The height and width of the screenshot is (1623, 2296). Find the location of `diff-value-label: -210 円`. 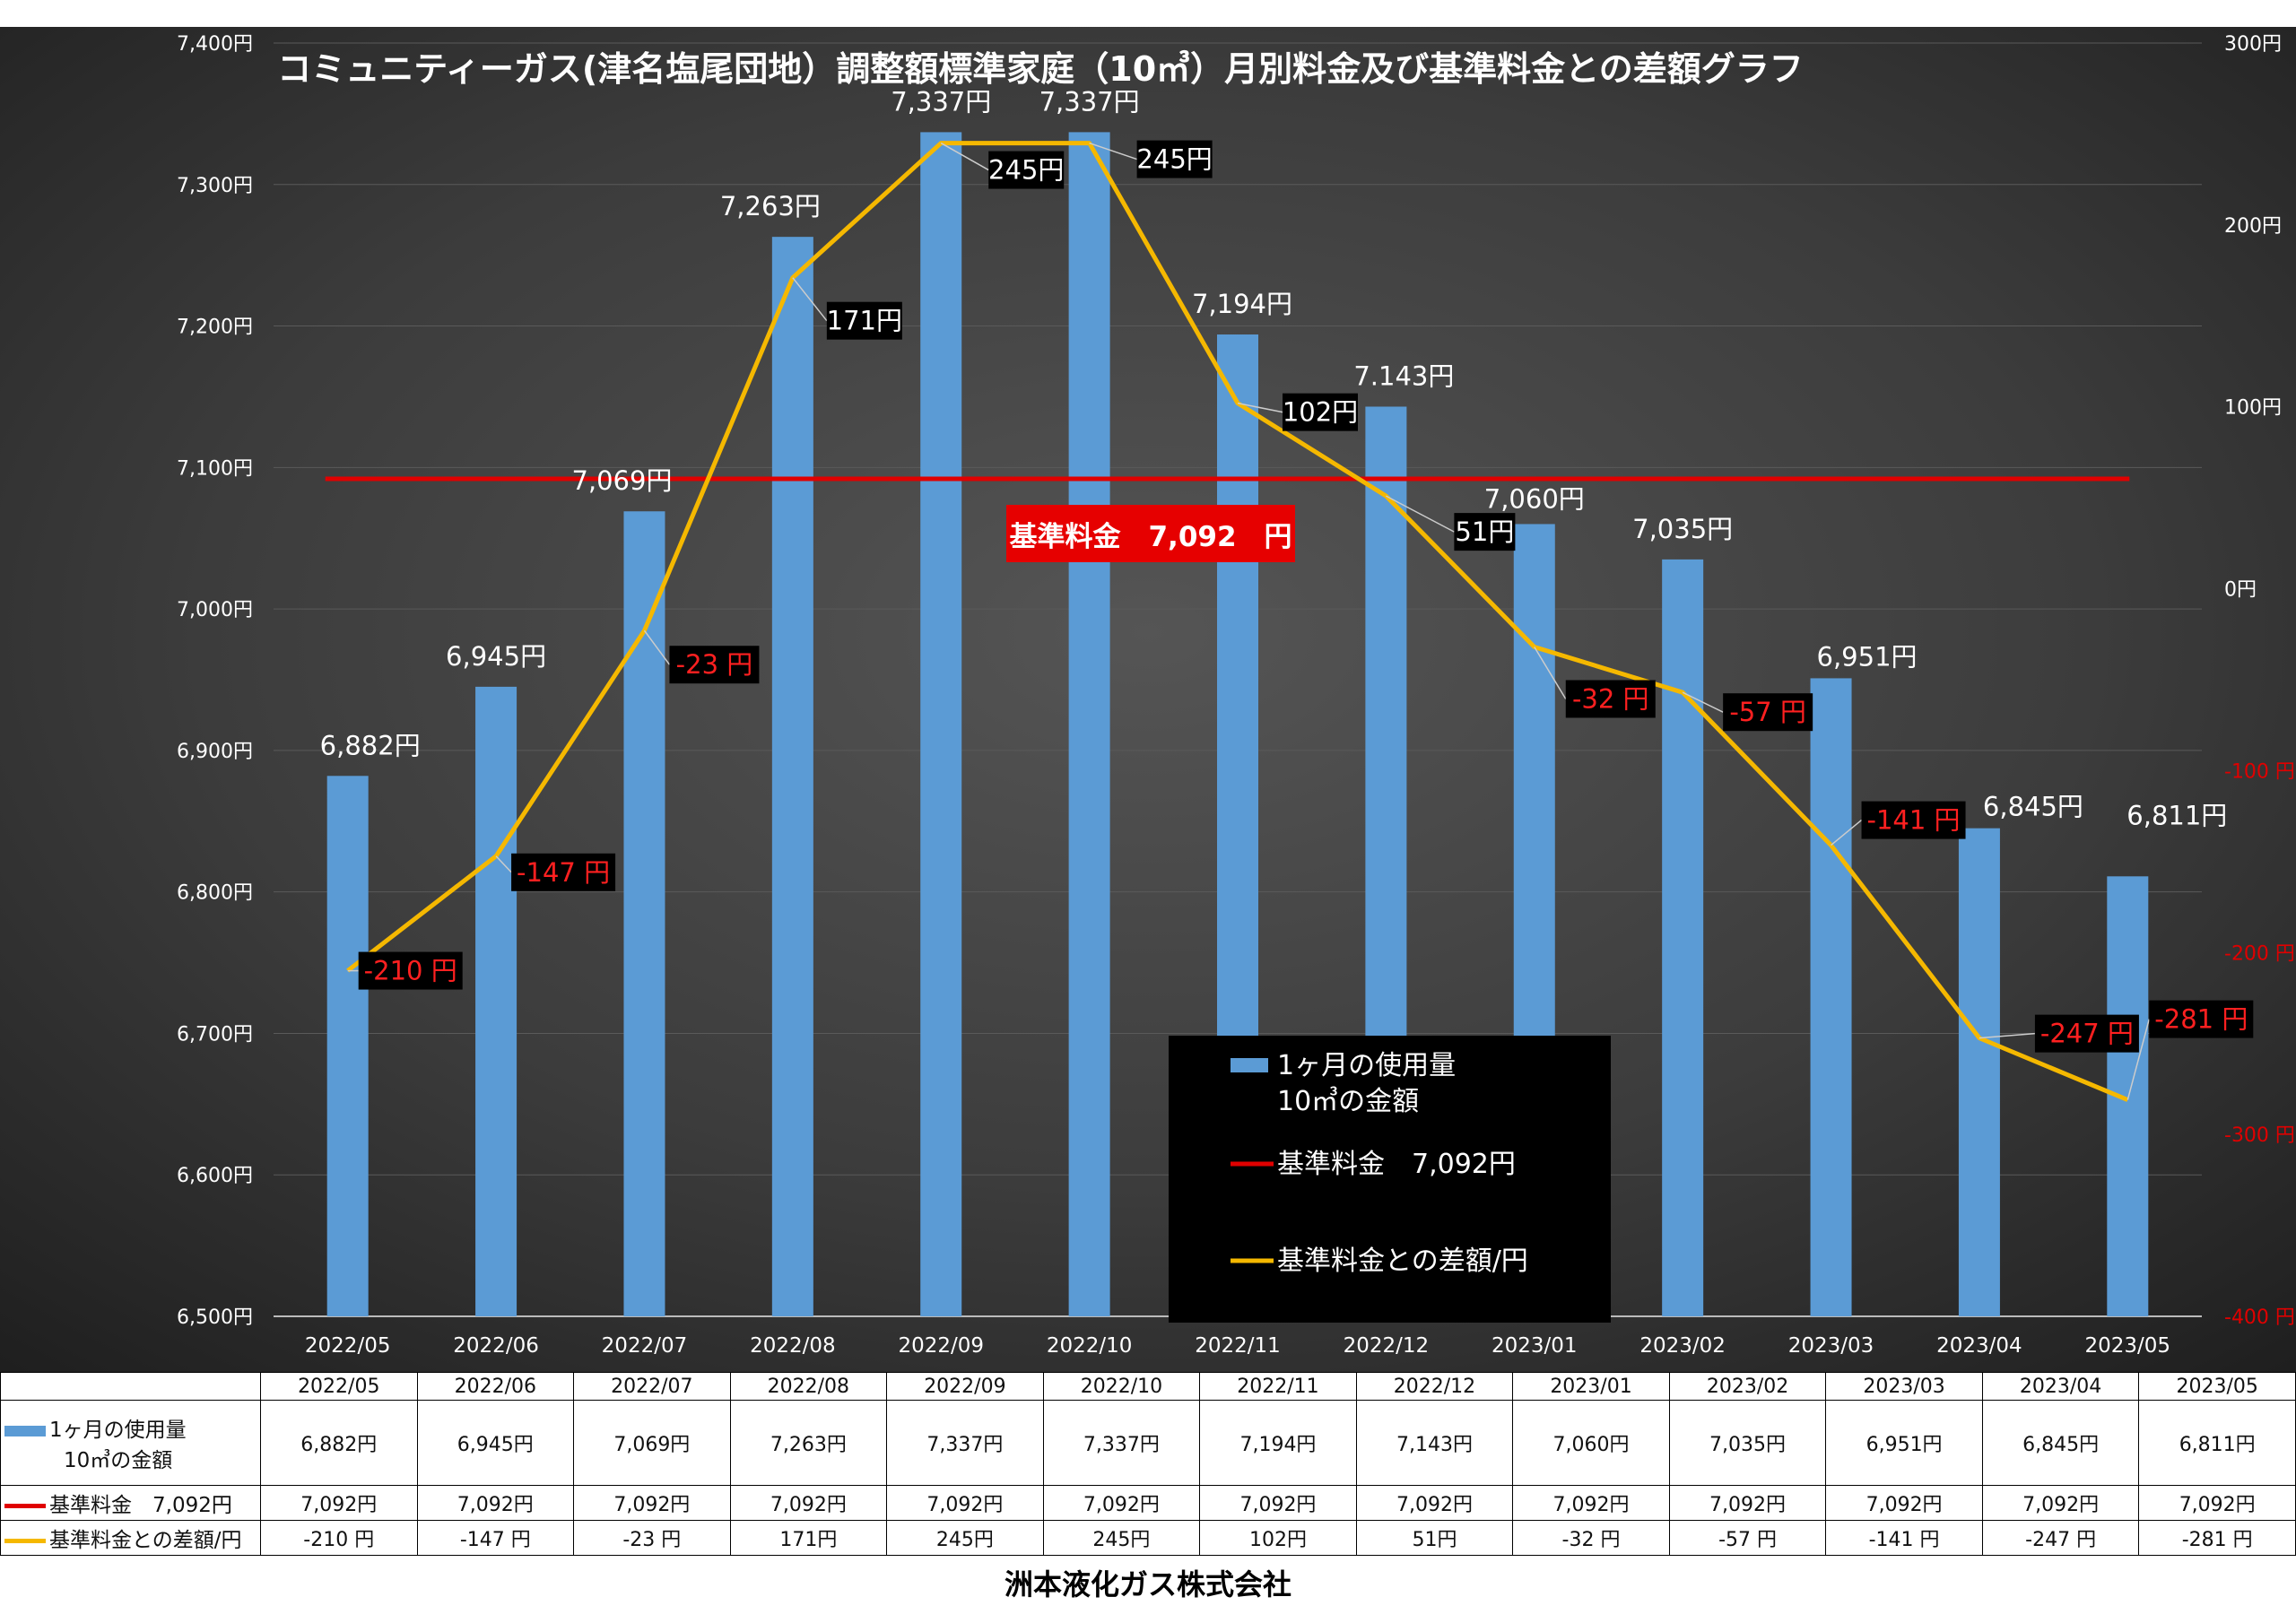

diff-value-label: -210 円 is located at coordinates (410, 971).